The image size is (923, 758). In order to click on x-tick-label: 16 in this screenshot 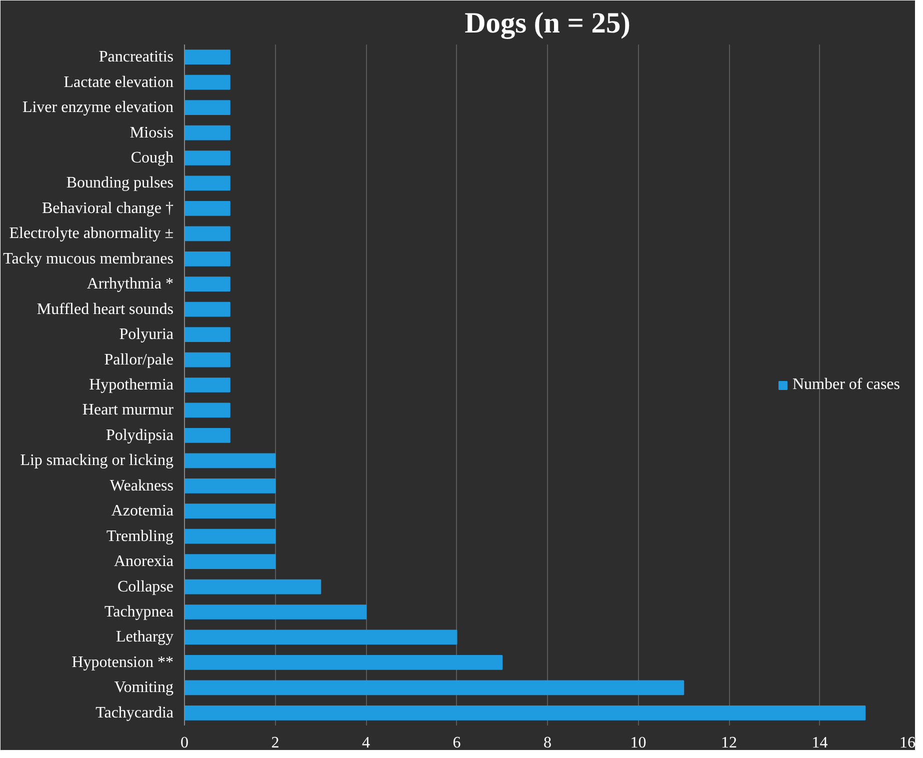, I will do `click(908, 743)`.